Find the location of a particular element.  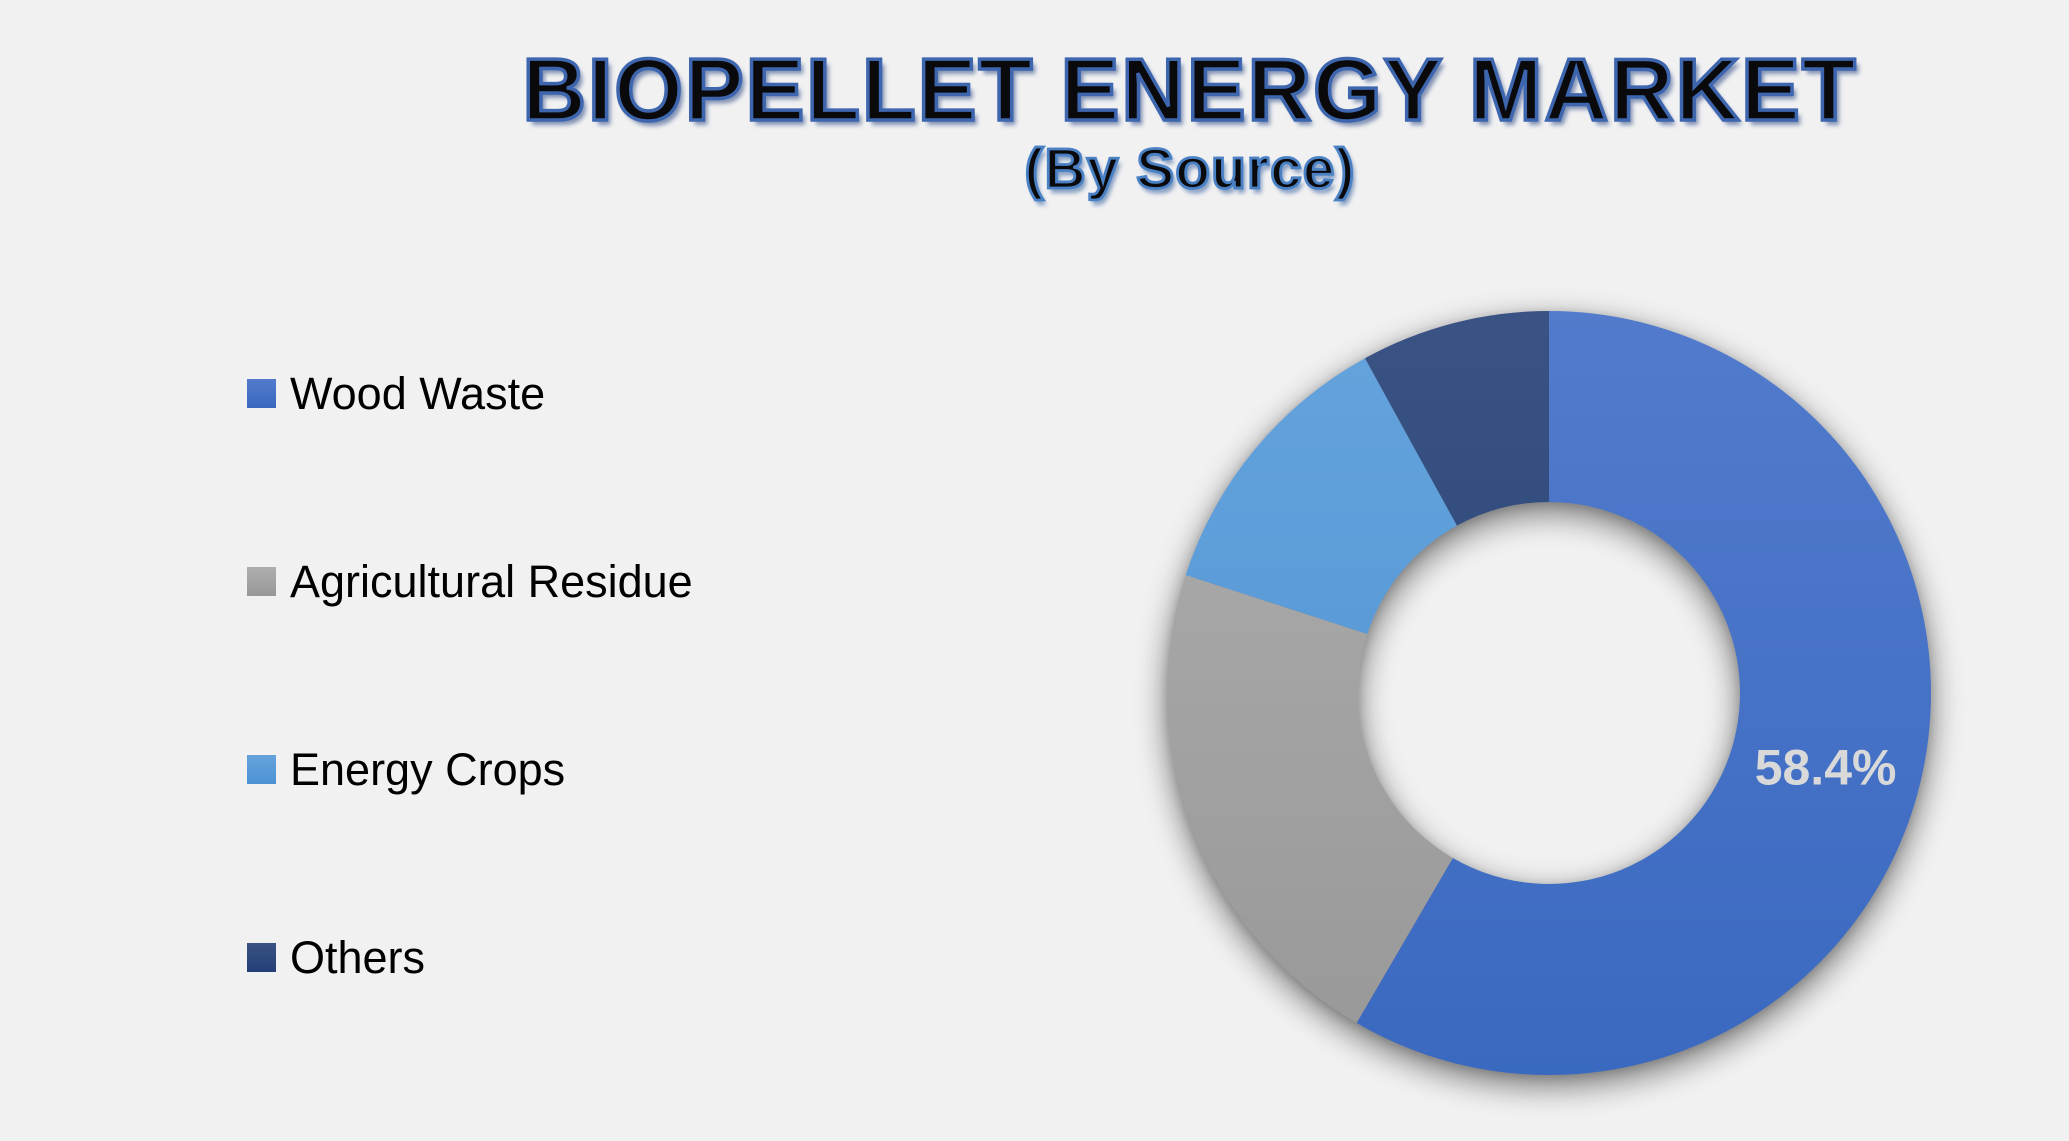

legend-label-others: Others is located at coordinates (358, 957).